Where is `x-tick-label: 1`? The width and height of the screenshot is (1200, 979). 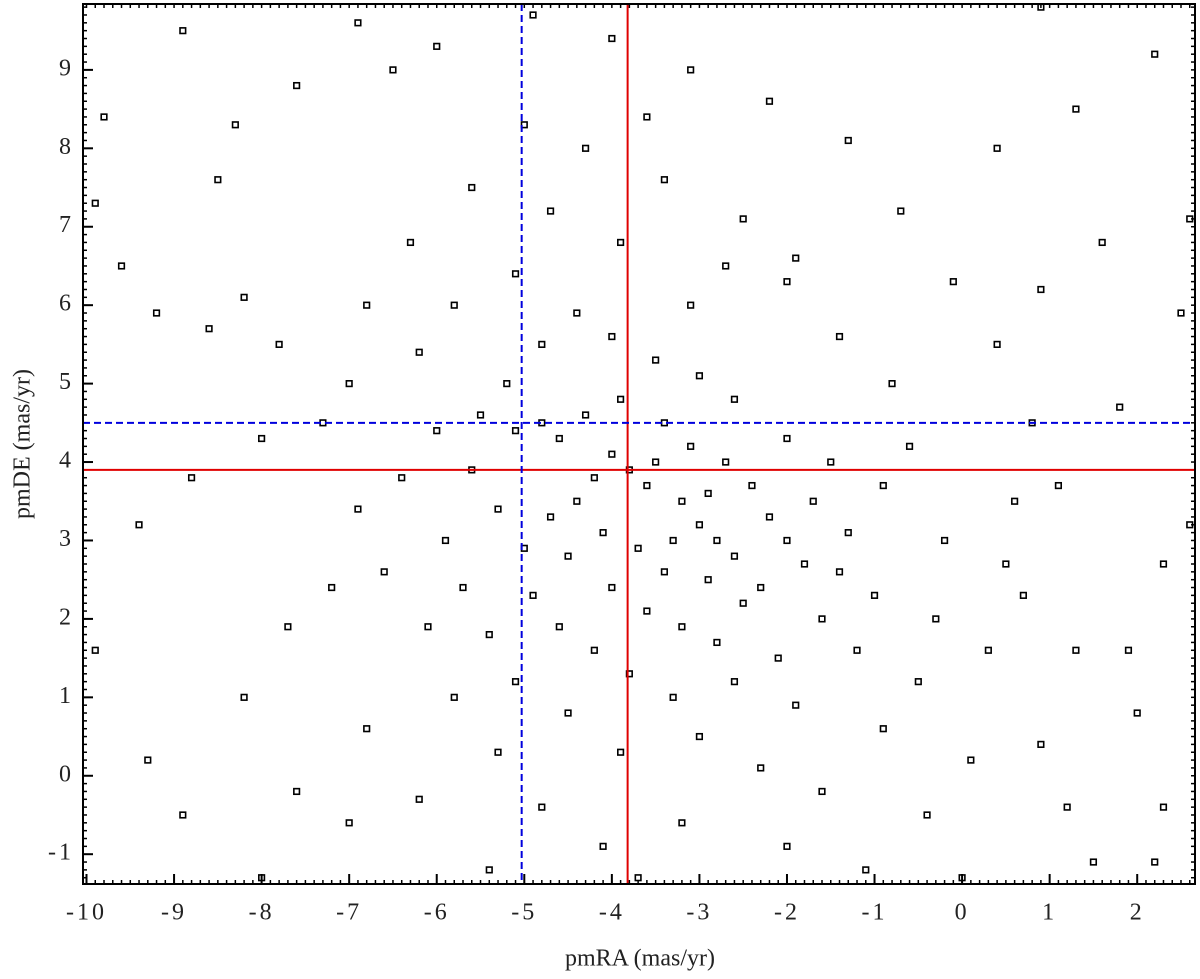
x-tick-label: 1 is located at coordinates (1049, 913).